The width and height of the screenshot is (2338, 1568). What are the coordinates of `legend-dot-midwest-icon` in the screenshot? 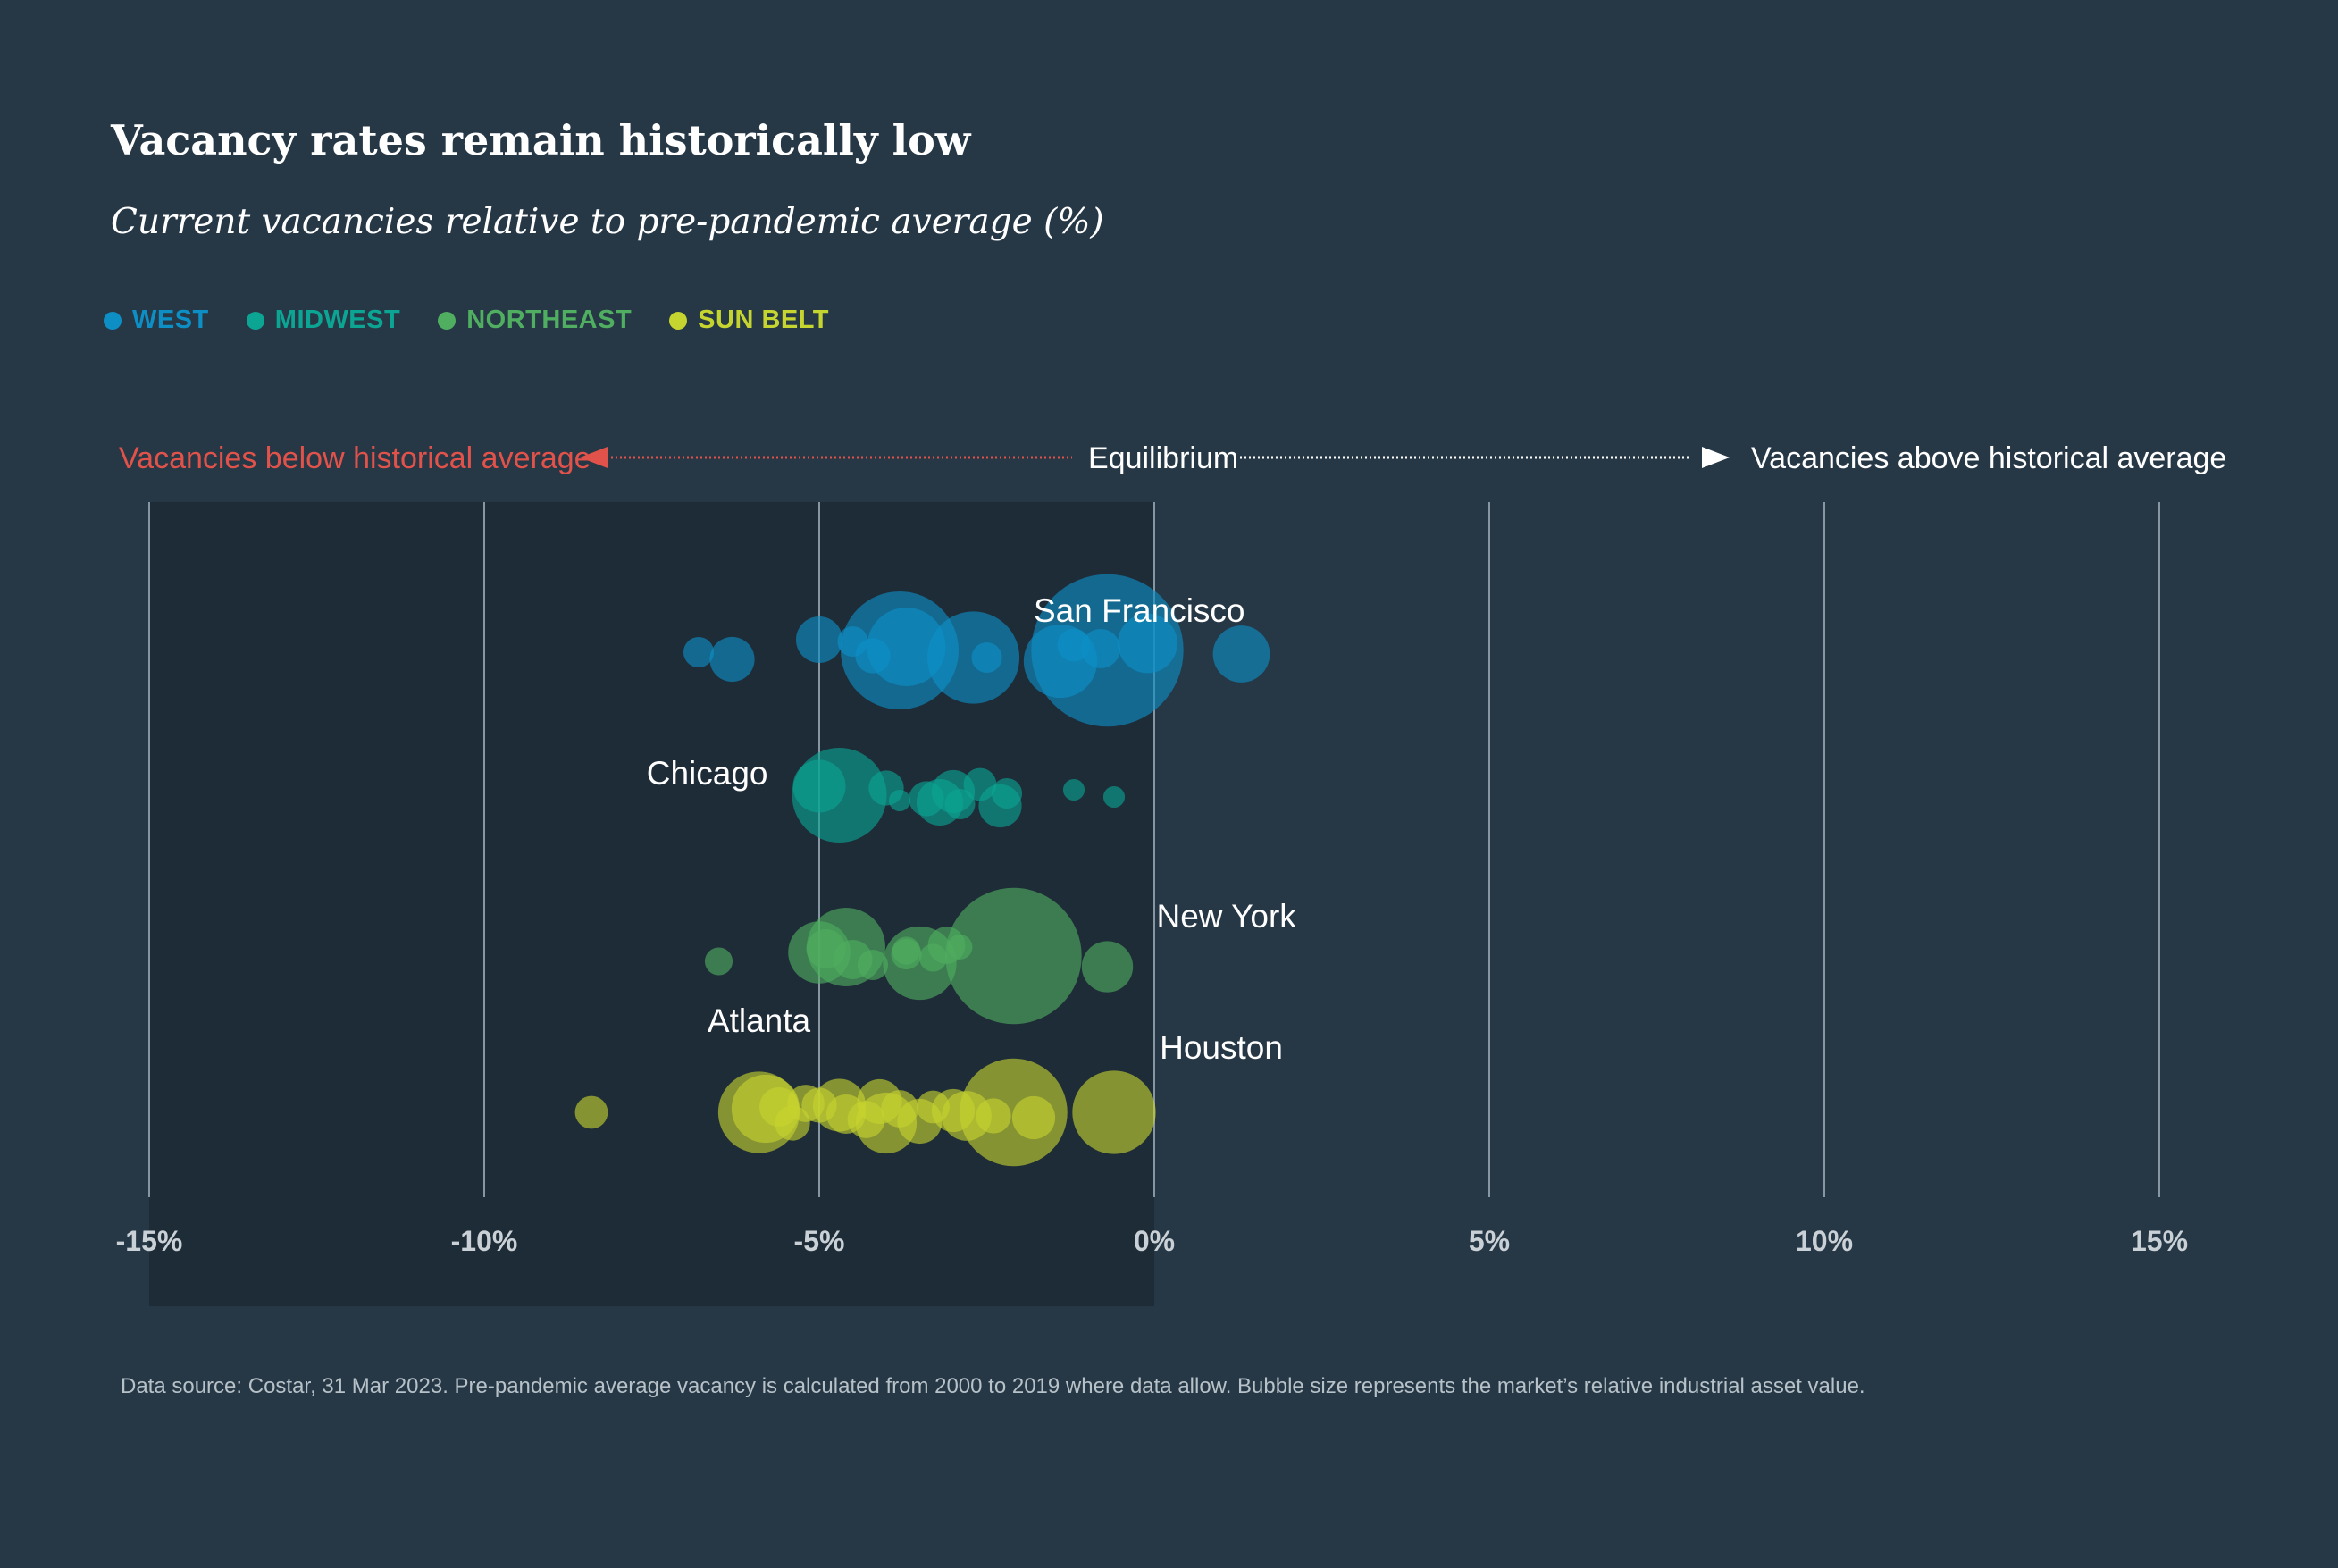 It's located at (255, 320).